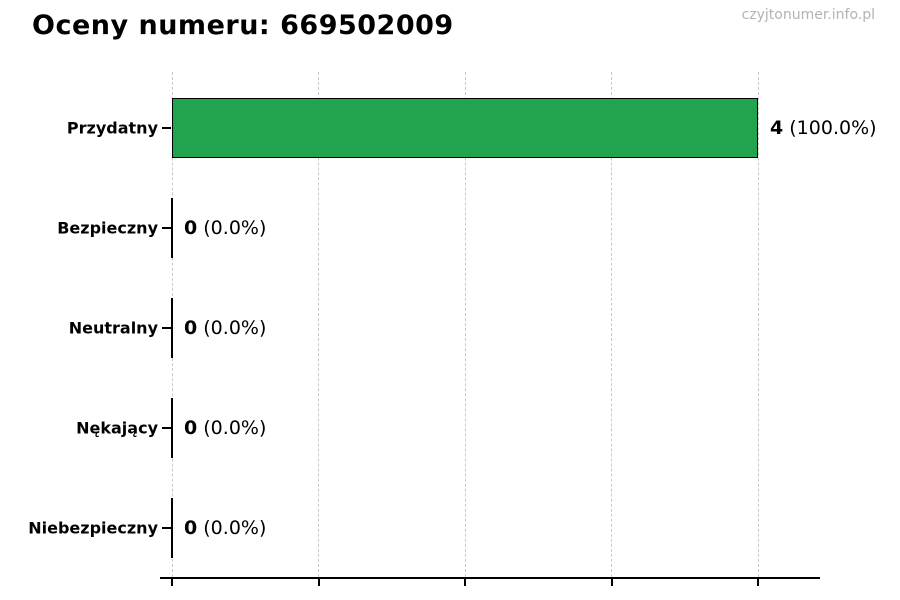 The image size is (900, 600). What do you see at coordinates (830, 128) in the screenshot?
I see `value-percentage: (100.0%)` at bounding box center [830, 128].